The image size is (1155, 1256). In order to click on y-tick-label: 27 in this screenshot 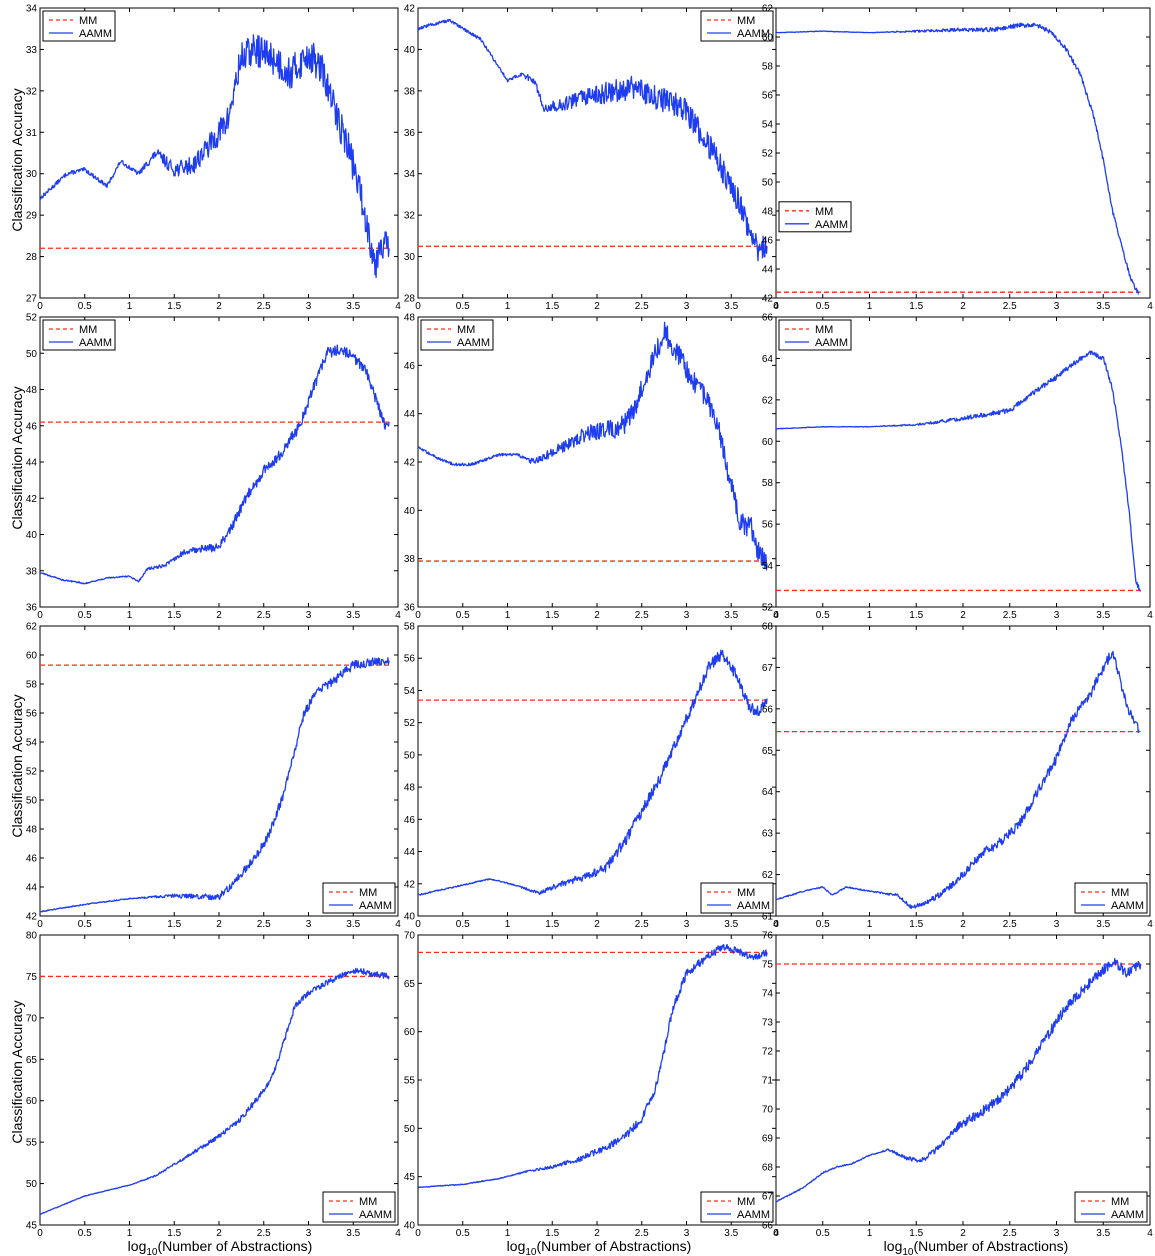, I will do `click(32, 299)`.